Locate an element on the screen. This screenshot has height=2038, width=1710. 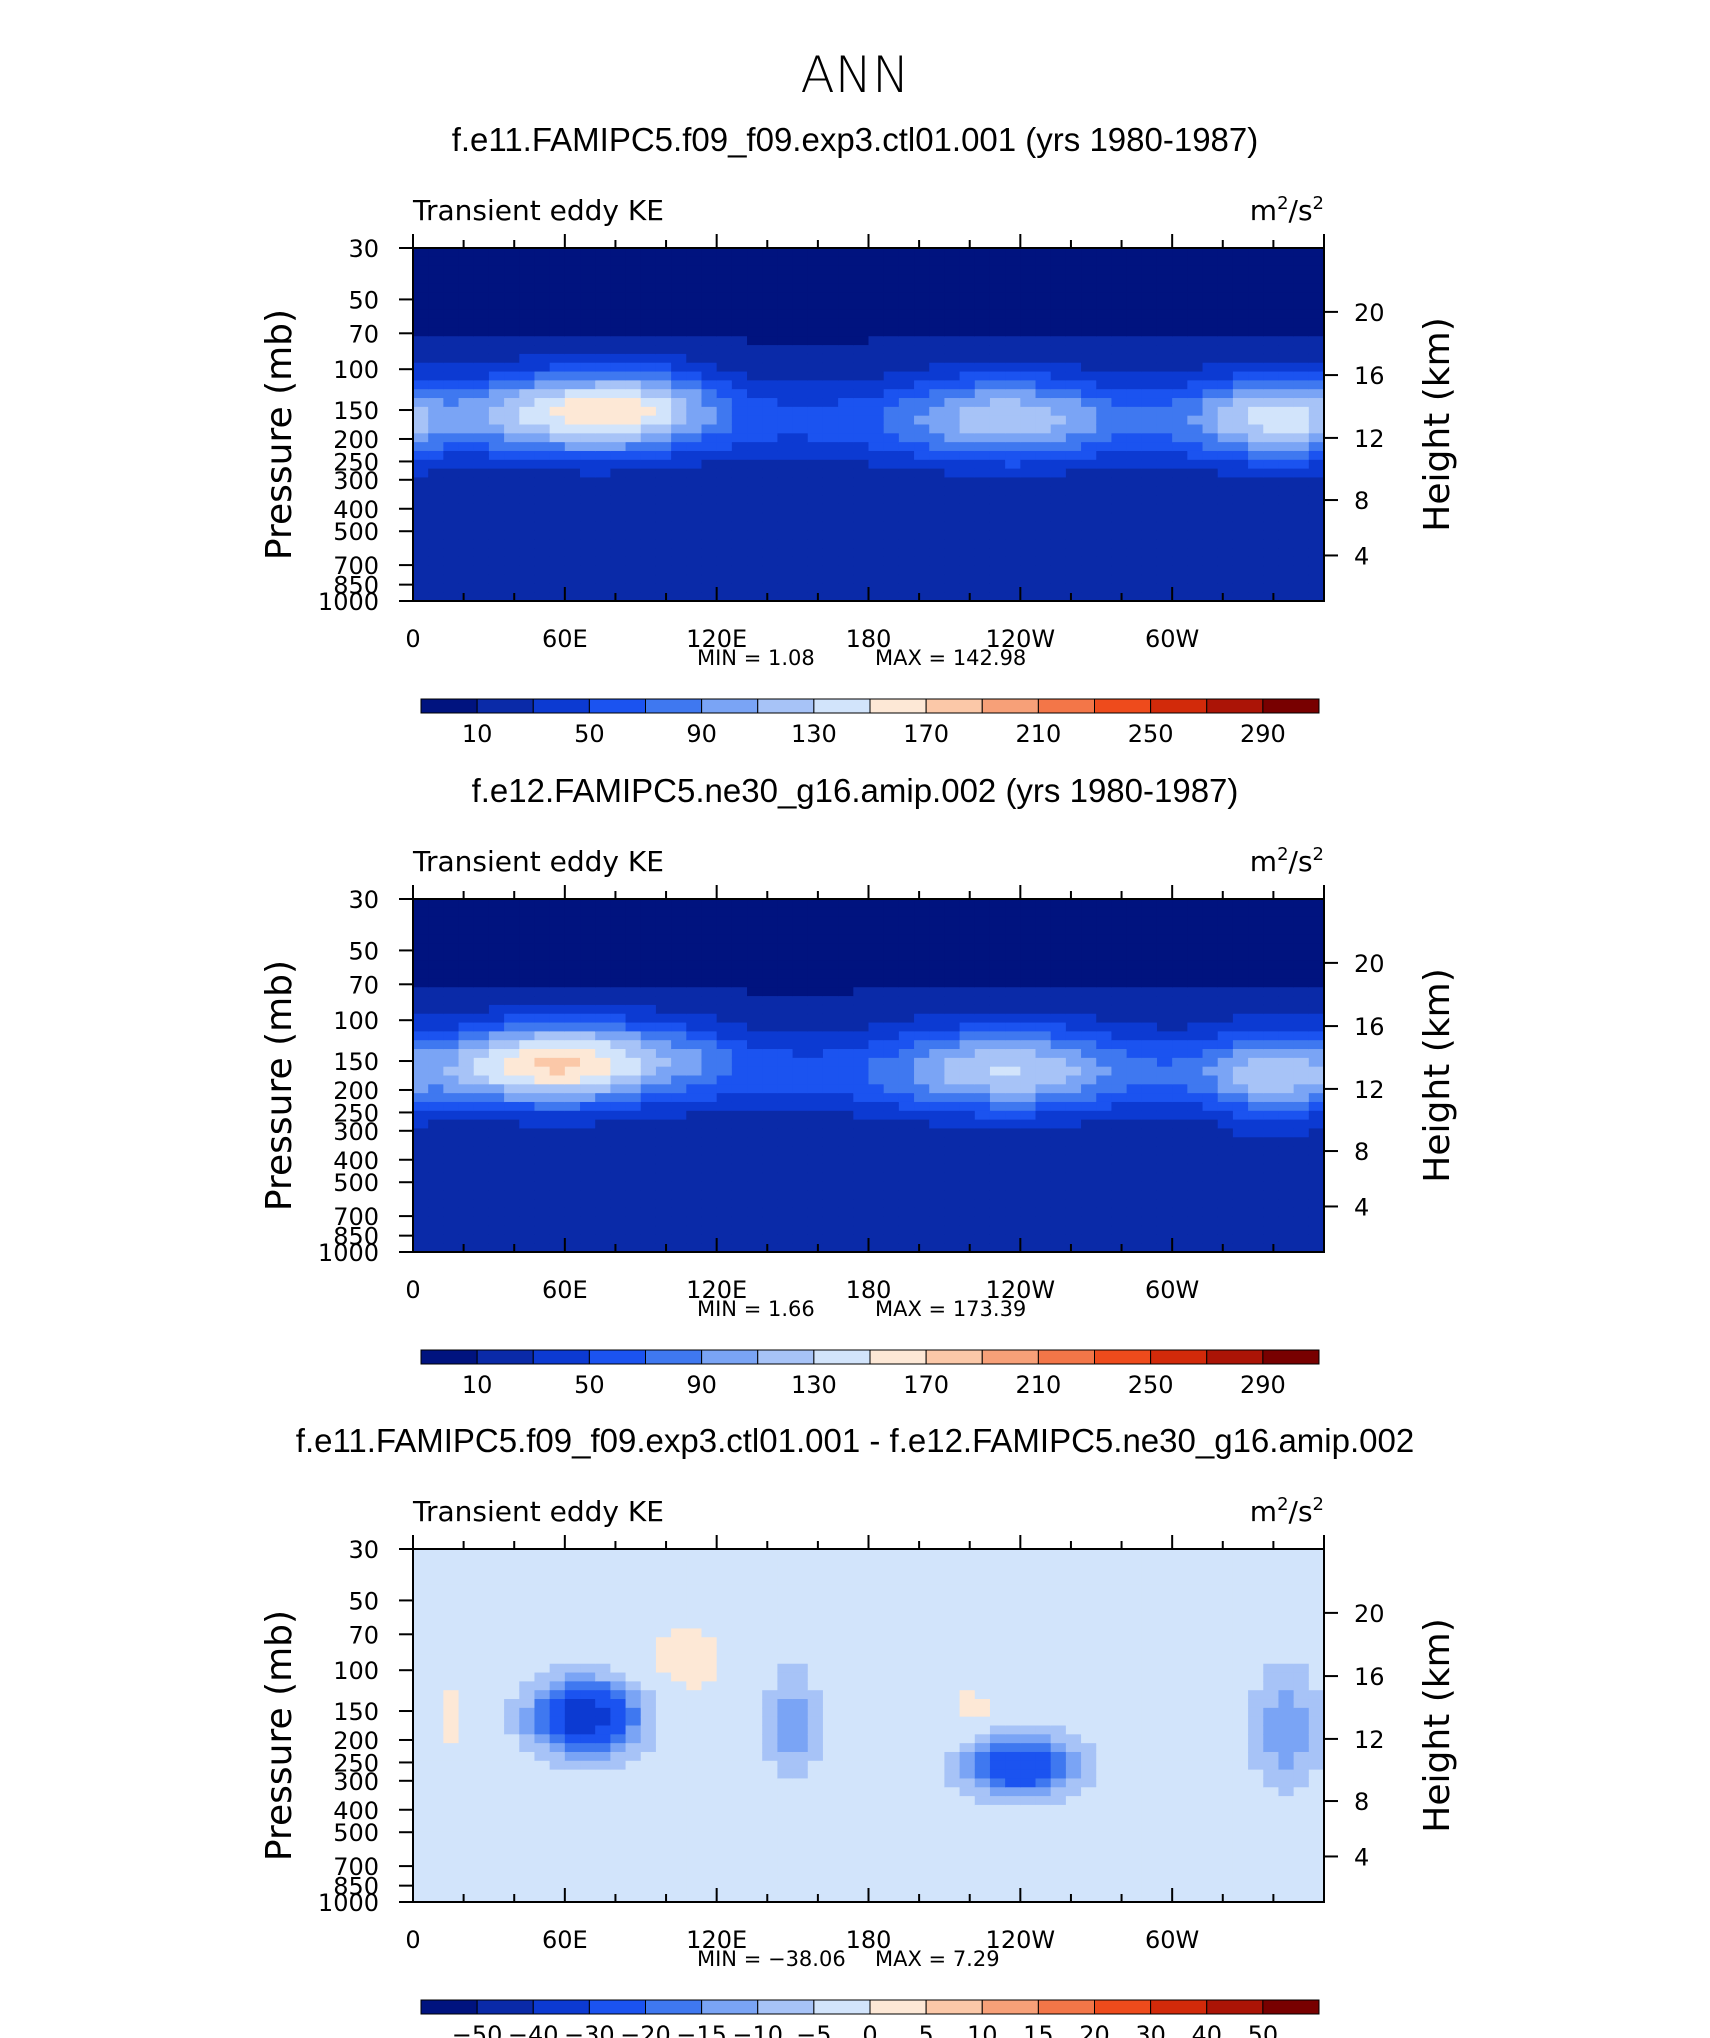
y-tick-label: 30 is located at coordinates (363, 900).